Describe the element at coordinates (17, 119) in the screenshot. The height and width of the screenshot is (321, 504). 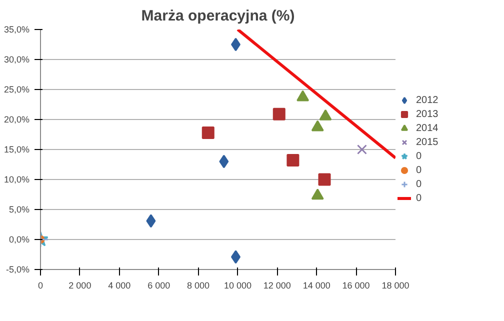
I see `y-tick-label: 20,0%` at that location.